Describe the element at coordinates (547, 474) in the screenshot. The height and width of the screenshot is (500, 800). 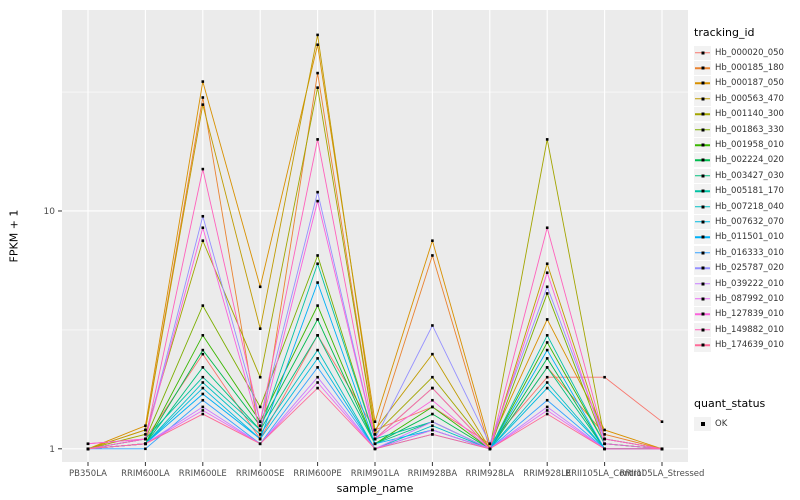
I see `svg-text: RRIM928LE` at that location.